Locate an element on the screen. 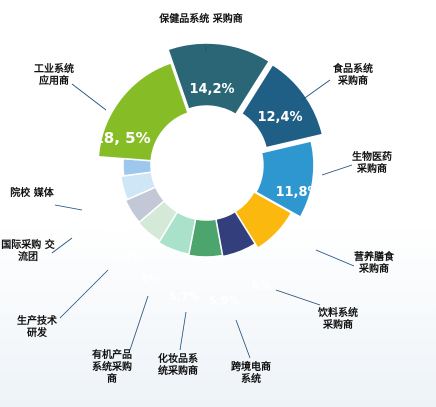 Image resolution: width=436 pixels, height=407 pixels. slice-category-label: 化妆品系统采购商 is located at coordinates (178, 364).